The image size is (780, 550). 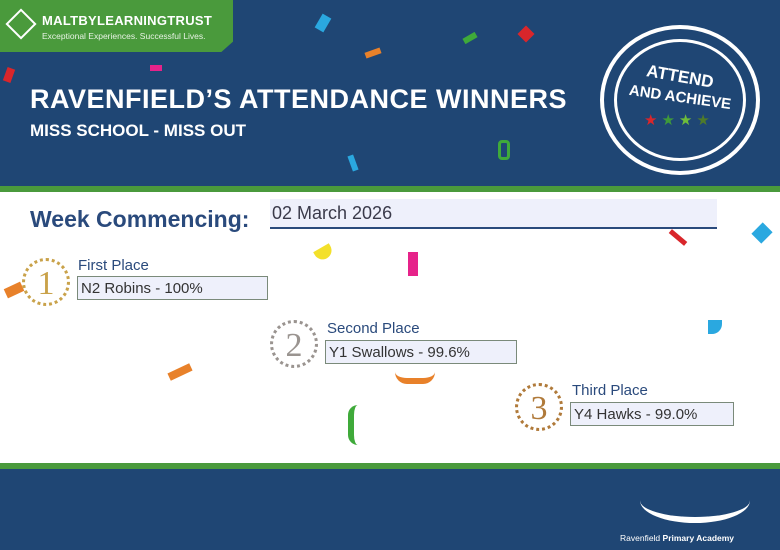 What do you see at coordinates (373, 328) in the screenshot?
I see `second-place-label: Second Place` at bounding box center [373, 328].